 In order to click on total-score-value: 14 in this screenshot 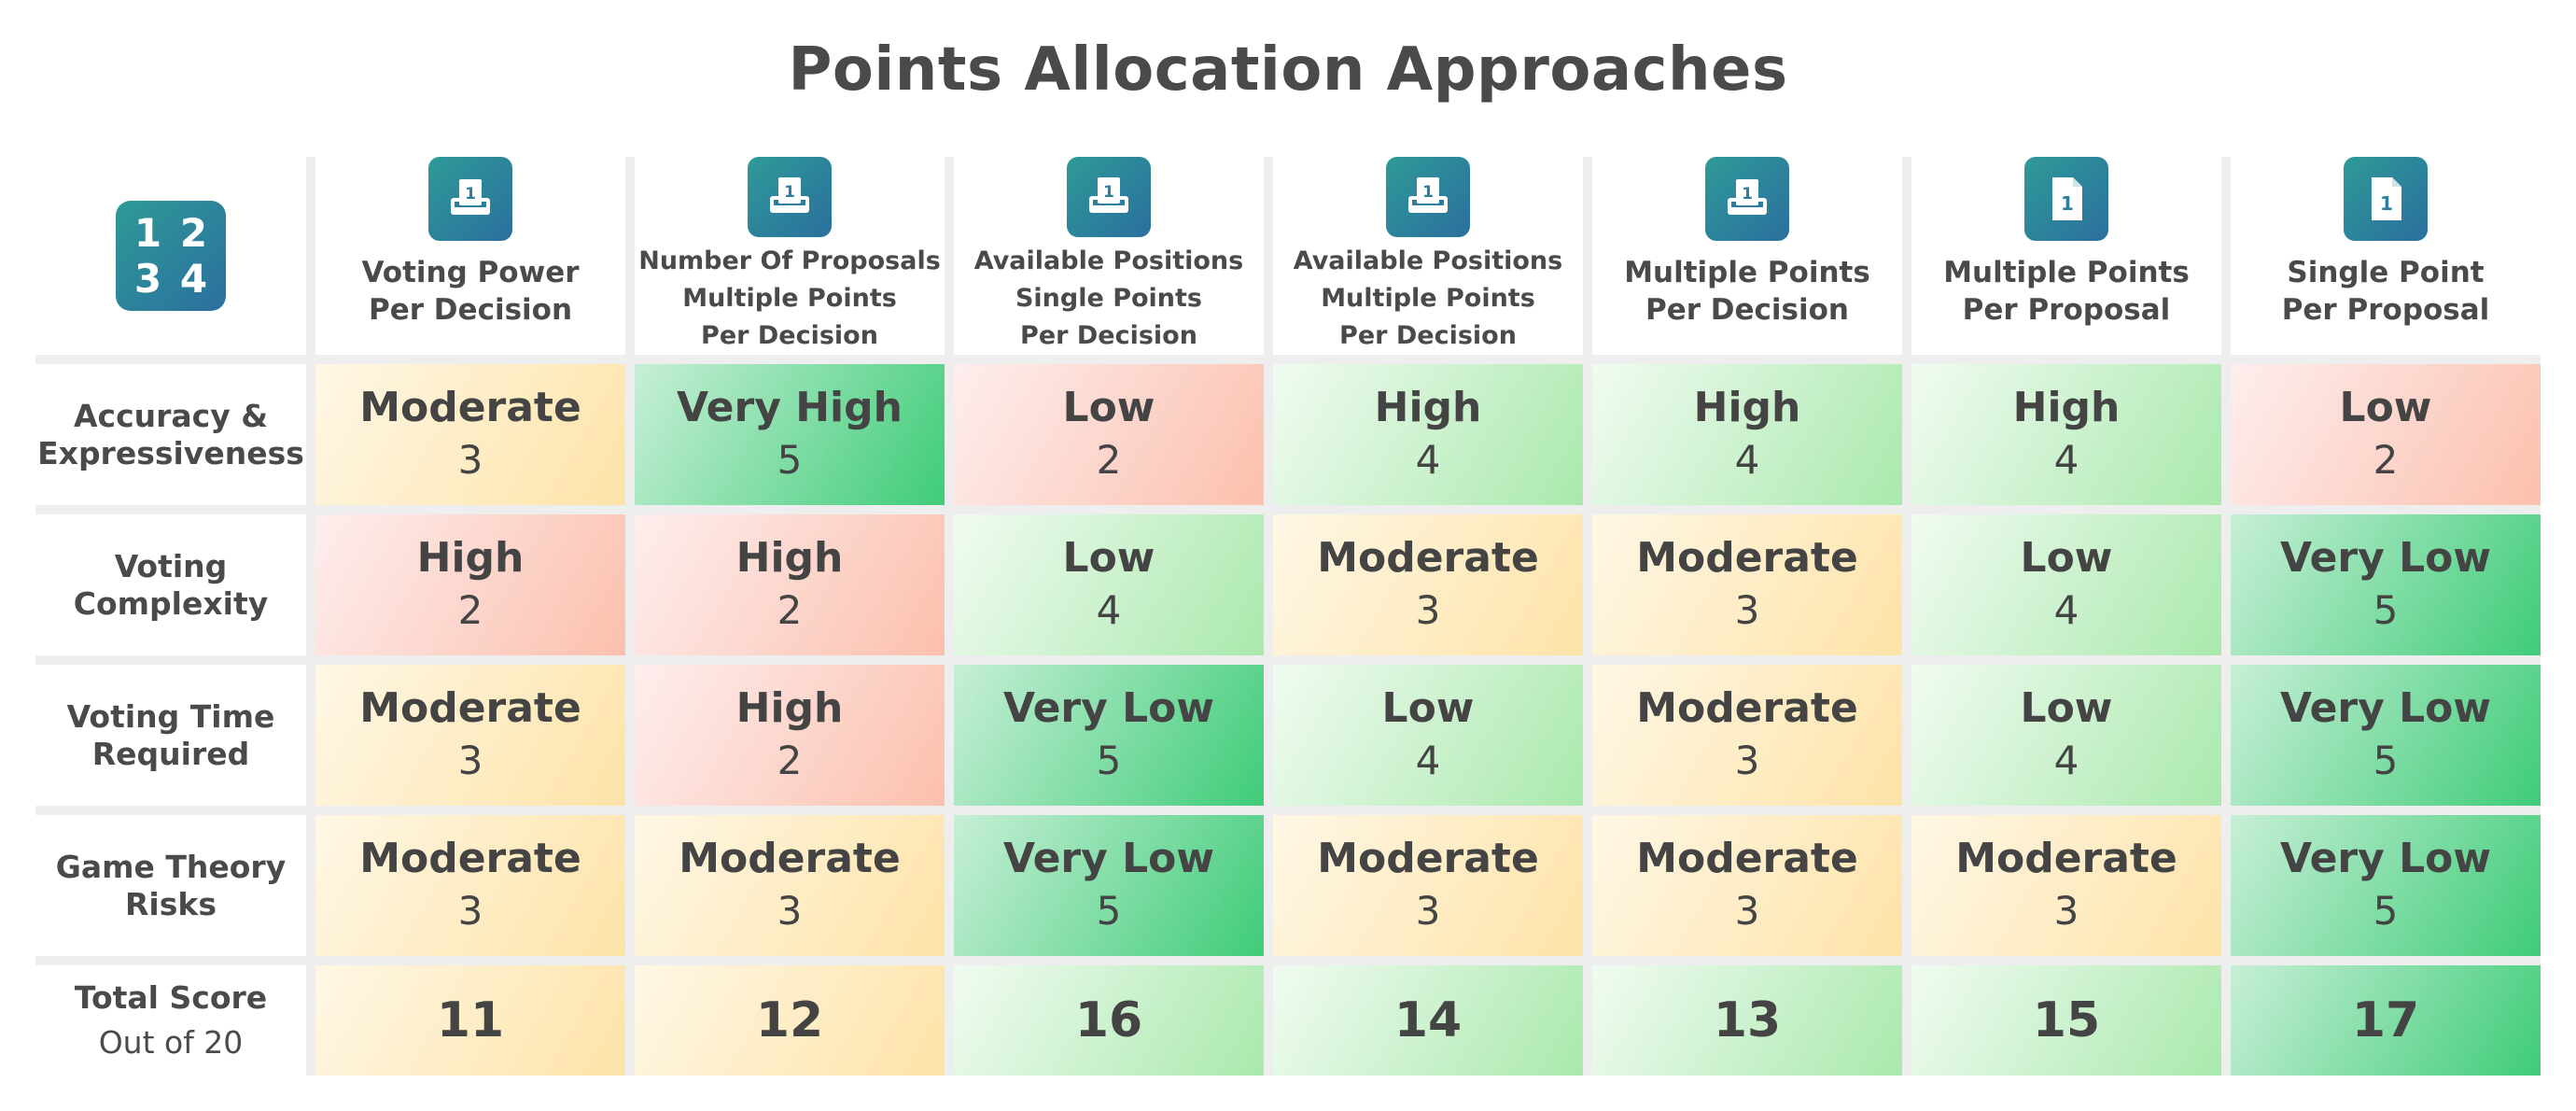, I will do `click(1428, 1020)`.